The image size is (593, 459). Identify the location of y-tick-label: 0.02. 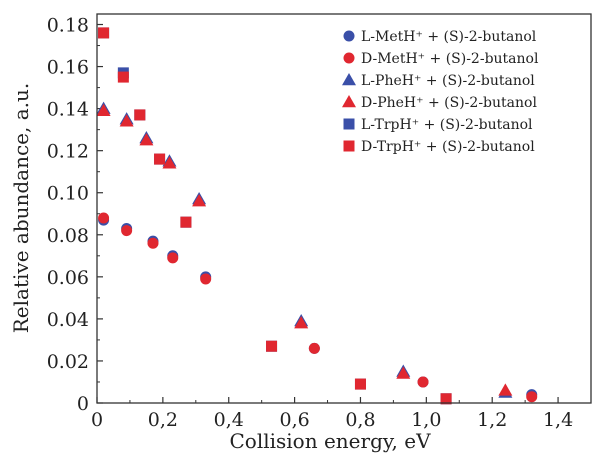
(68, 362).